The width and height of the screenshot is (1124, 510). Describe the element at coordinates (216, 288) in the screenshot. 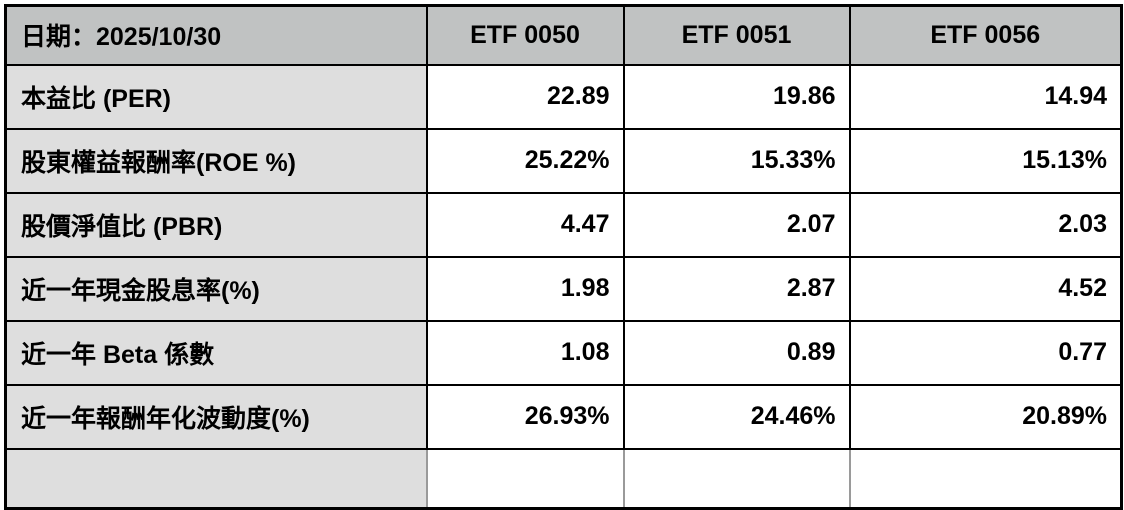

I see `row-label-cell: 近一年現金股息率(%)` at that location.